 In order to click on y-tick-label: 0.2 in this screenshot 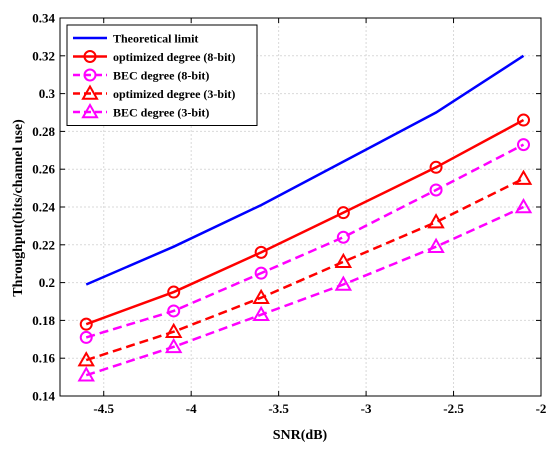, I will do `click(47, 282)`.